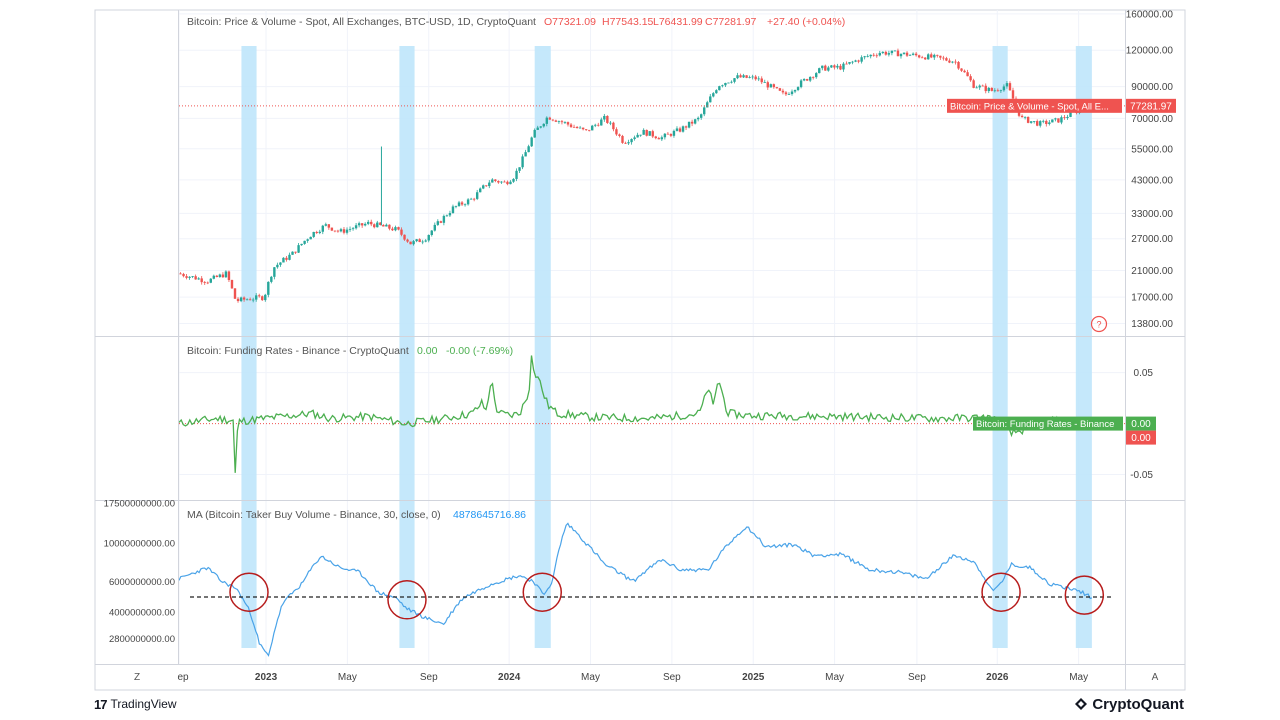  Describe the element at coordinates (1152, 119) in the screenshot. I see `price-tick-label: 70000.00` at that location.